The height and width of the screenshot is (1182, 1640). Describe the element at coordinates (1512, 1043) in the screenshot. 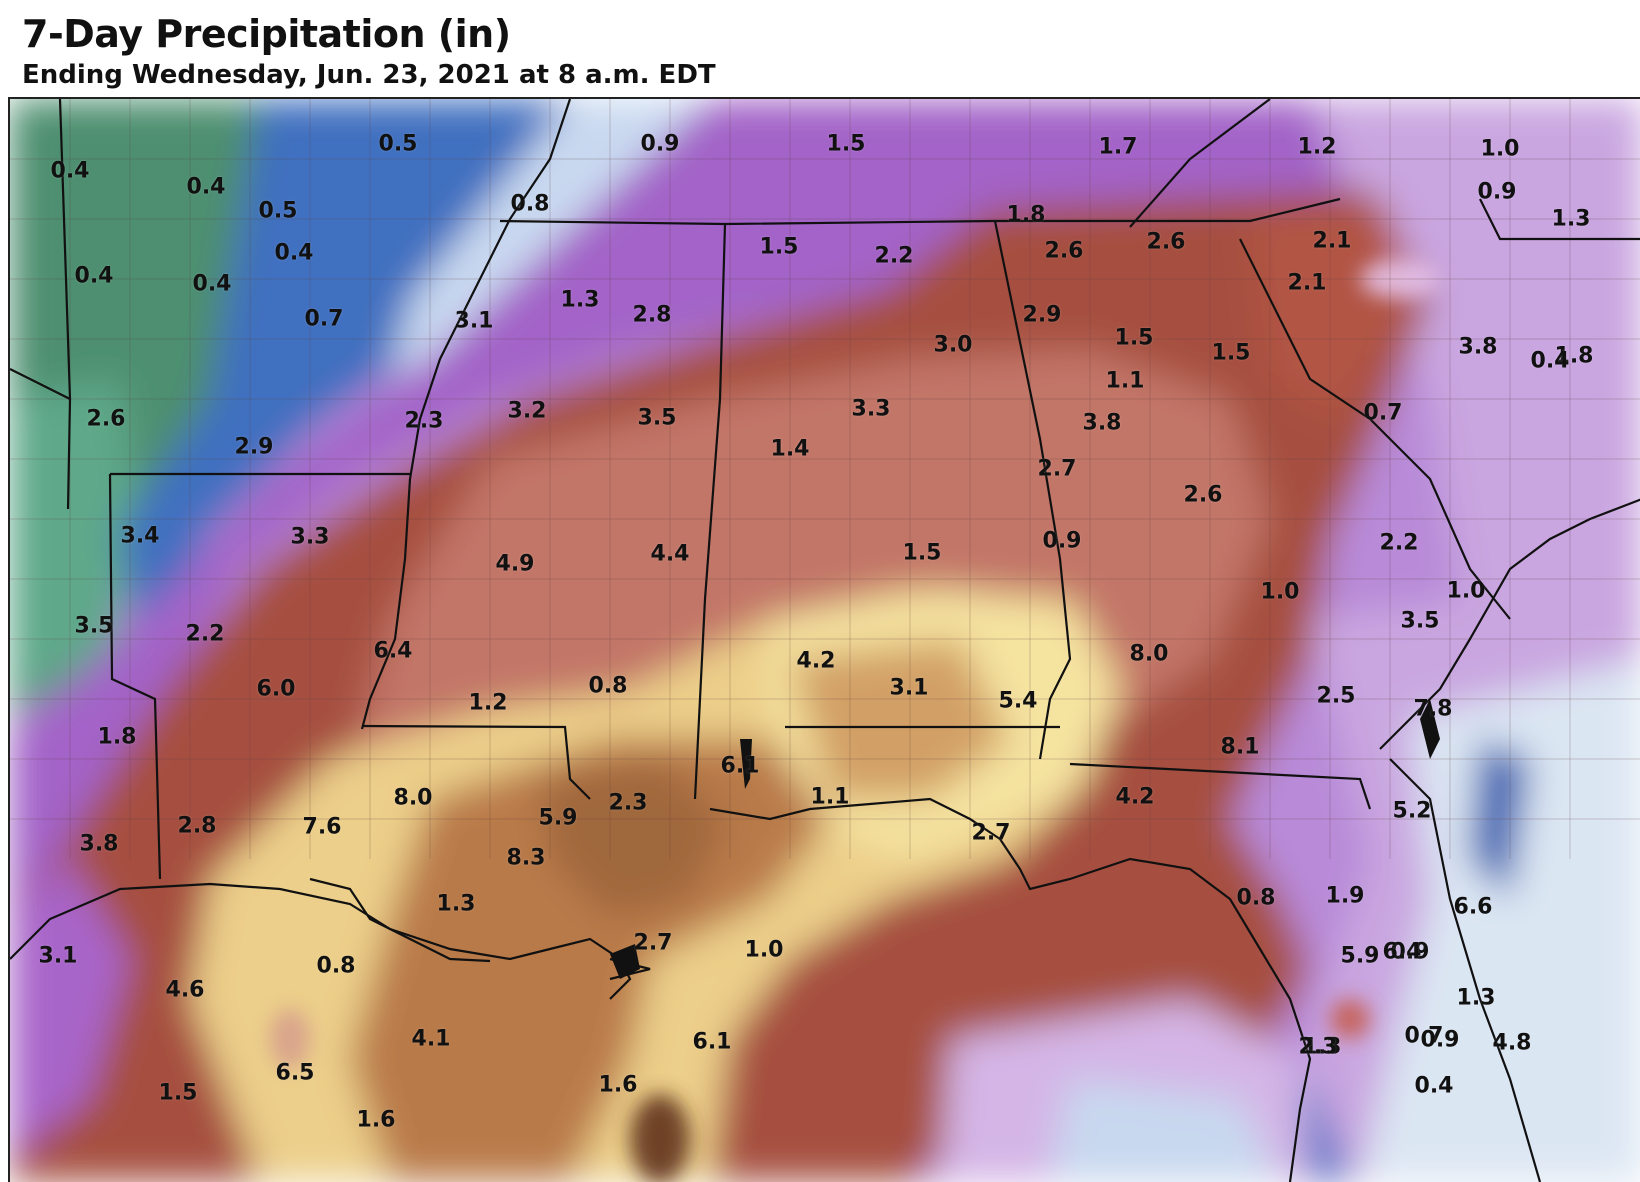

I see `precip-value-label: 4.8` at that location.